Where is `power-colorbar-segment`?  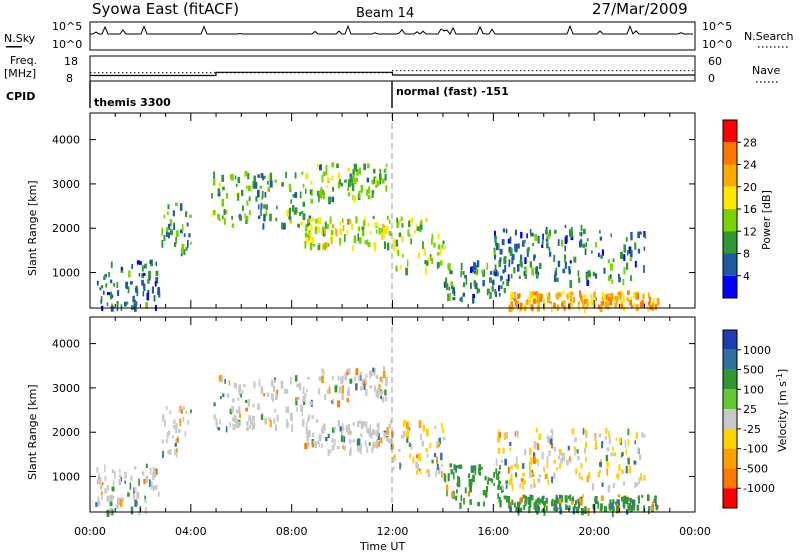 power-colorbar-segment is located at coordinates (730, 220).